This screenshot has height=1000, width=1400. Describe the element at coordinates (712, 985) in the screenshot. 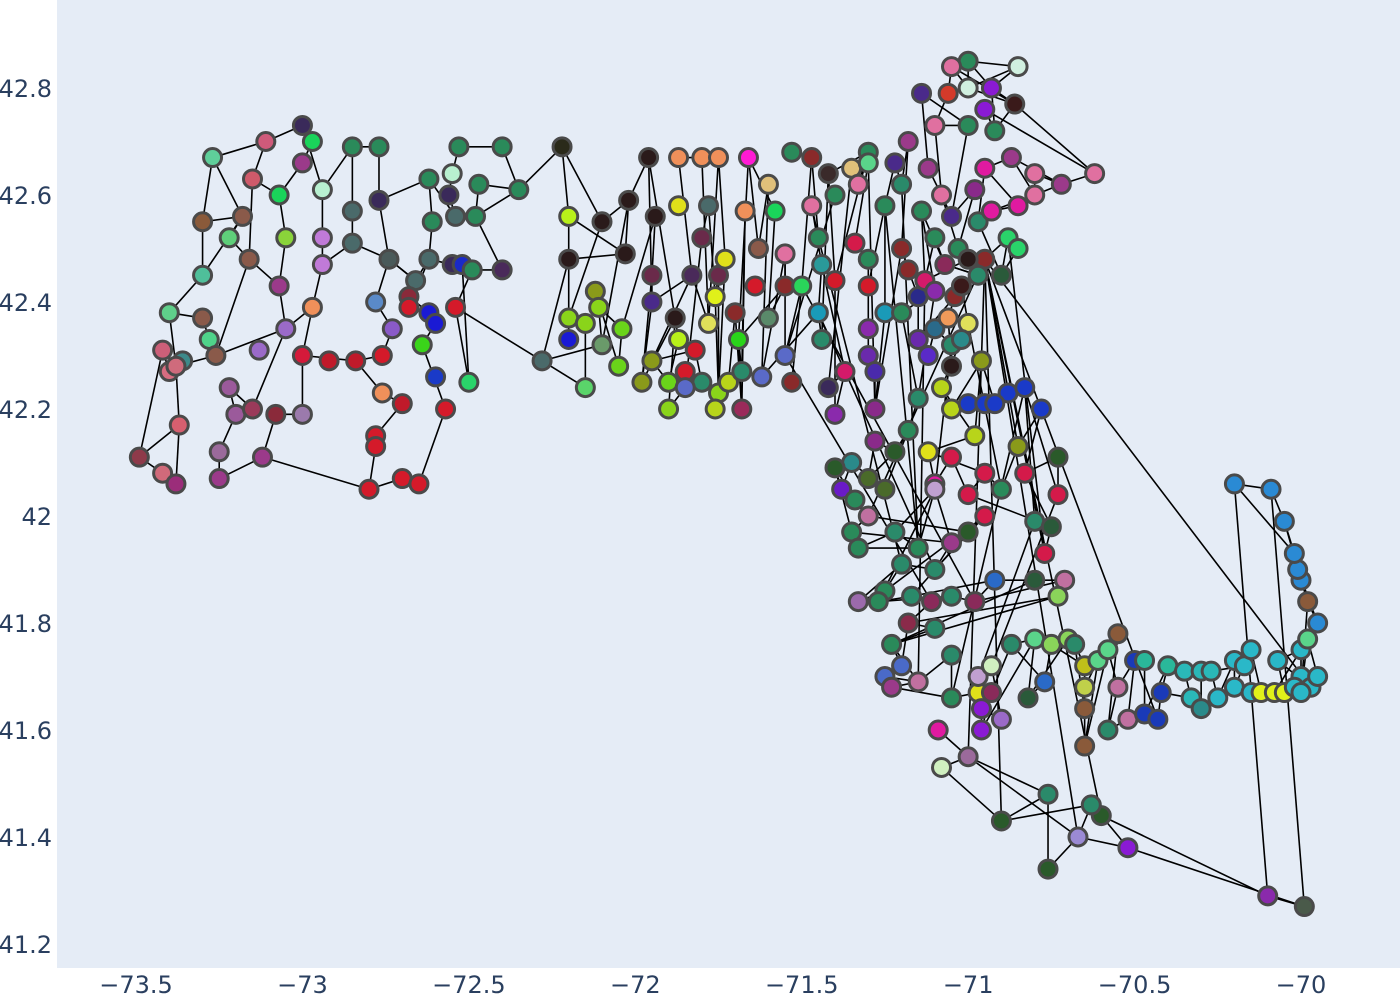

I see `x-axis-ticks: −73.5 −73 −72.5 −72 −71.5 −71 −70.5 −70` at that location.